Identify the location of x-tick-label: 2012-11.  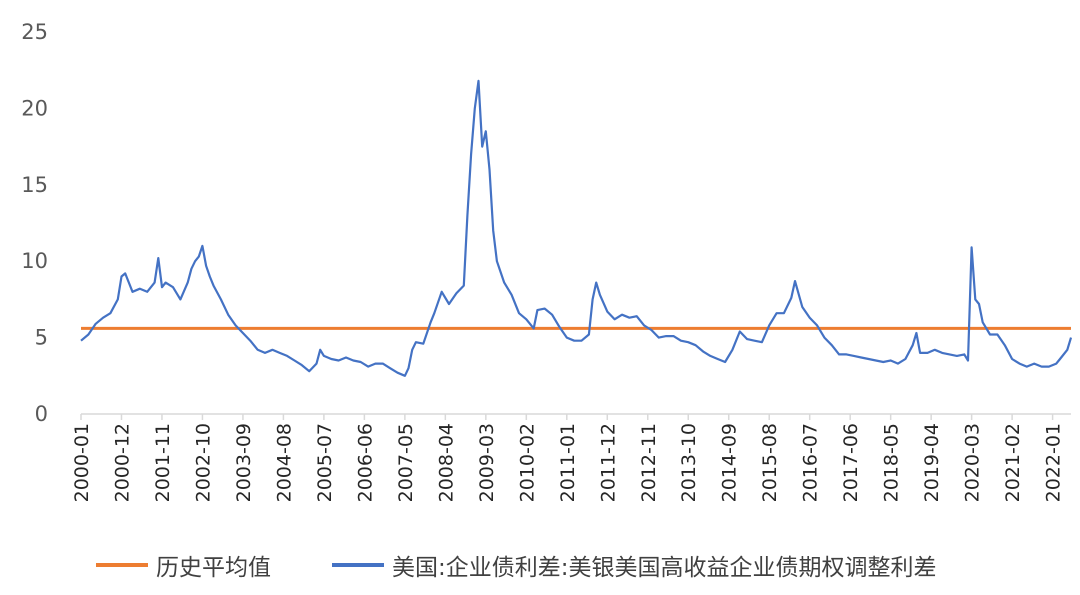
(649, 462).